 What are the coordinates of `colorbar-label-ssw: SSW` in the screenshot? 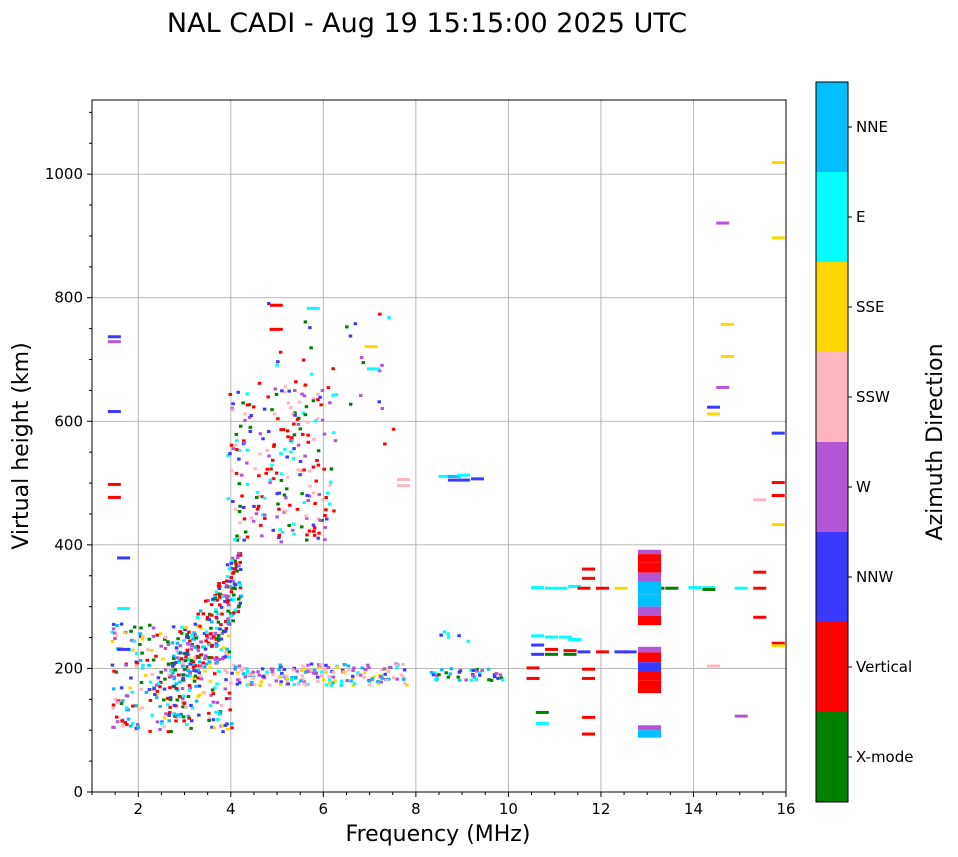 It's located at (873, 397).